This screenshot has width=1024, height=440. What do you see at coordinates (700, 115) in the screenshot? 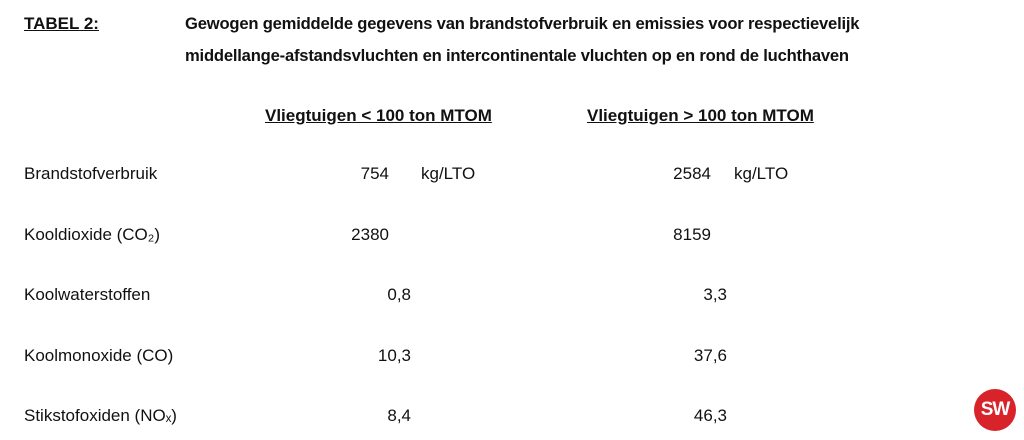
I see `column-header: Vliegtuigen > 100 ton MTOM` at bounding box center [700, 115].